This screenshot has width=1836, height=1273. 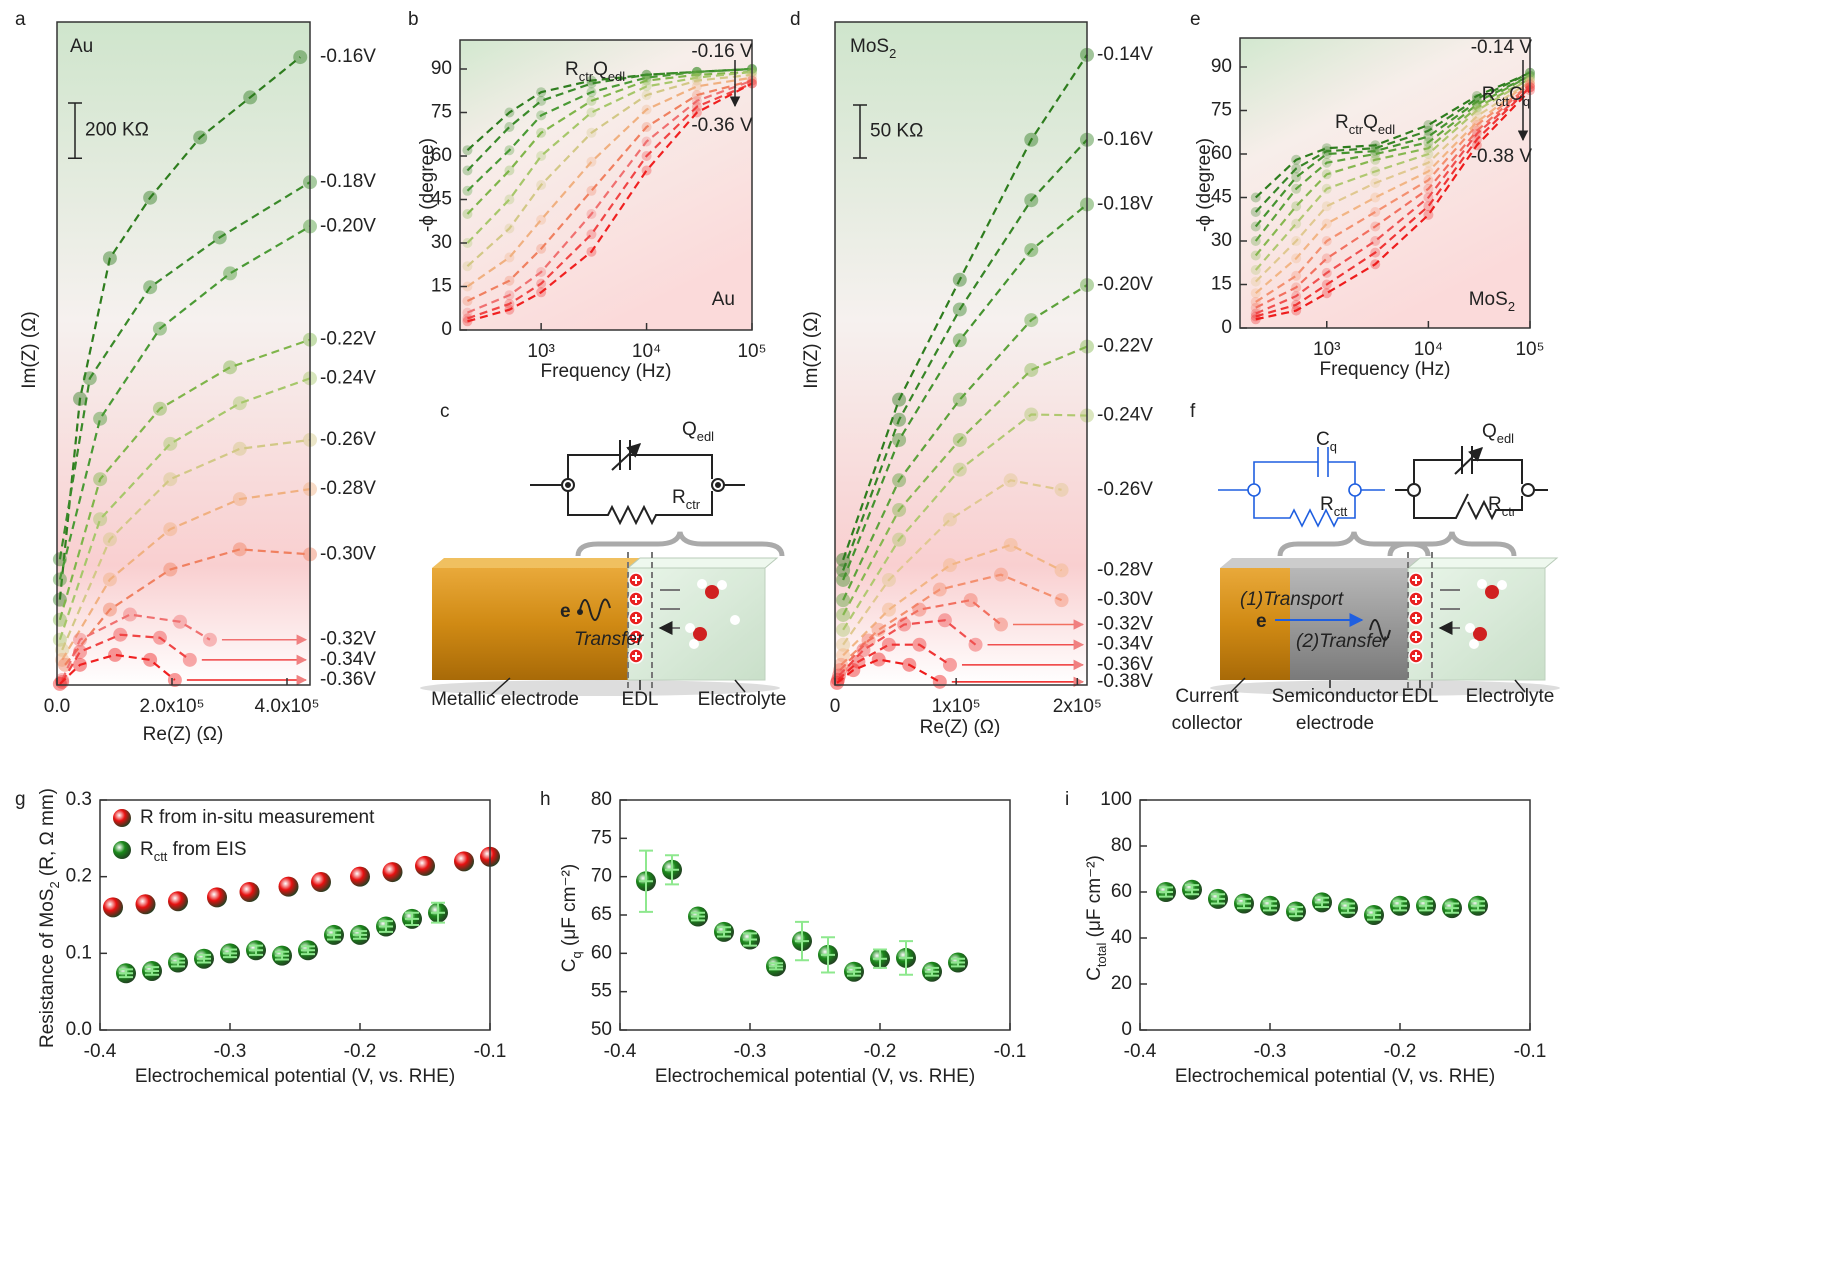 I want to click on x-axis-label: Electrochemical potential (V, vs. RHE), so click(x=815, y=1076).